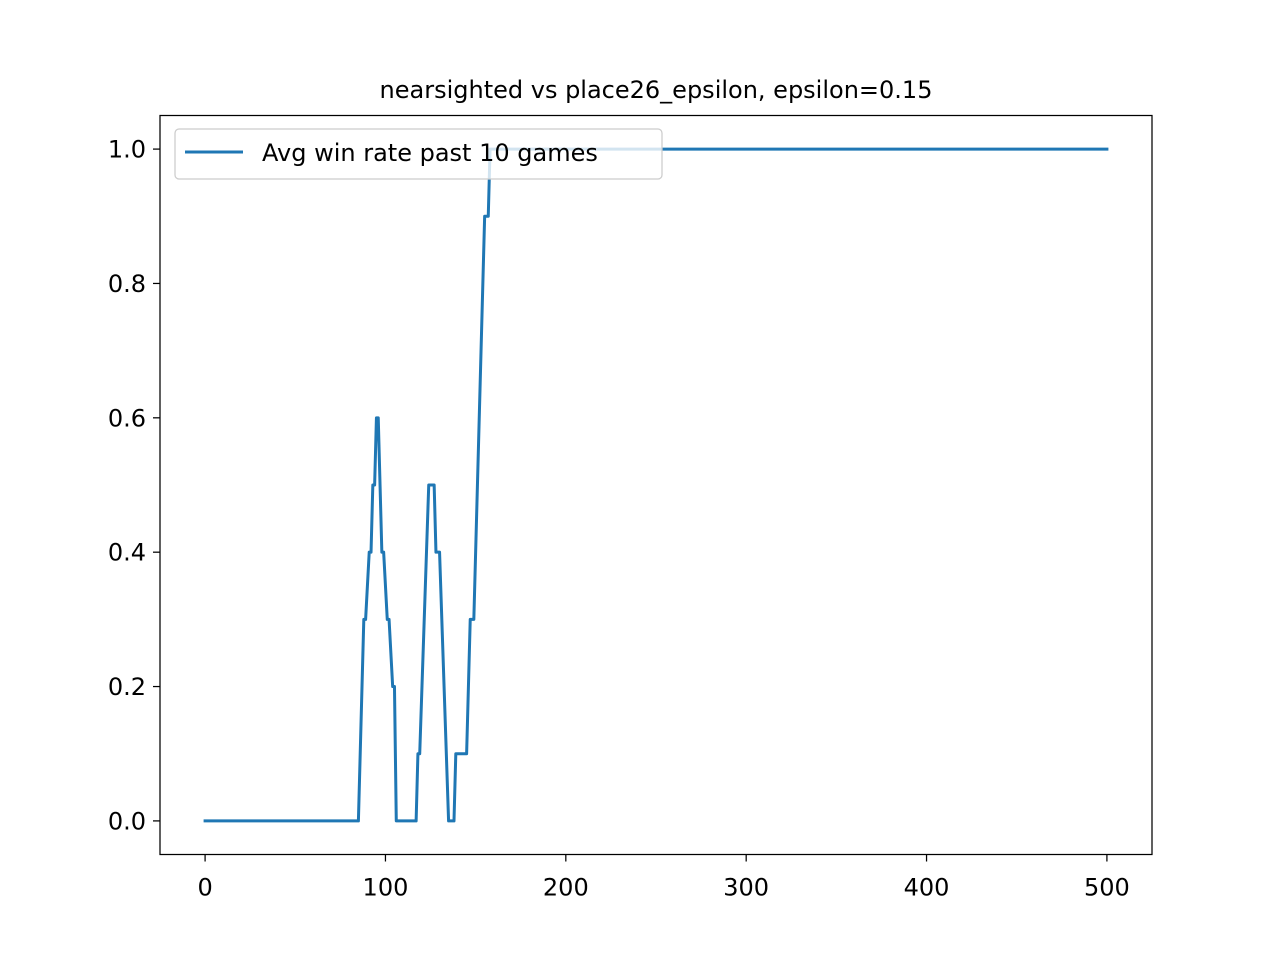 Image resolution: width=1280 pixels, height=960 pixels. Describe the element at coordinates (127, 687) in the screenshot. I see `y-tick-label: 0.2` at that location.